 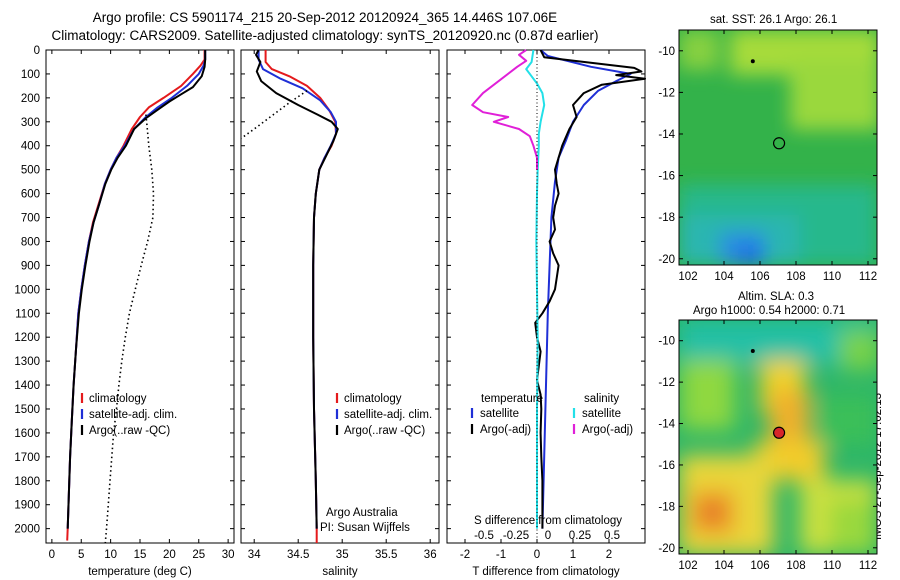 What do you see at coordinates (27, 530) in the screenshot?
I see `y-tick-label: 2000` at bounding box center [27, 530].